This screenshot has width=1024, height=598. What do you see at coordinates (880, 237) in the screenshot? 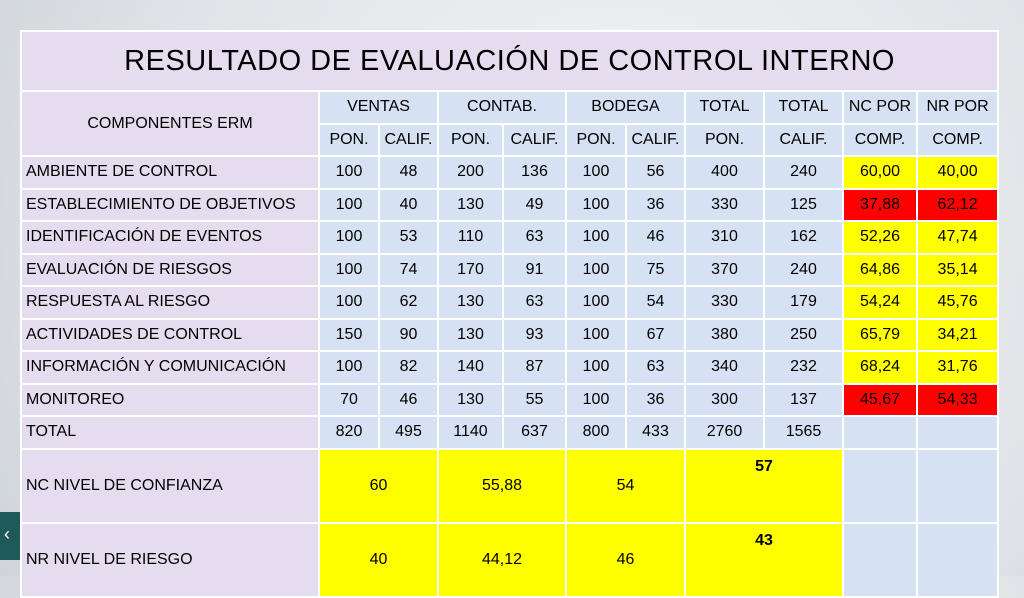
I see `table-cell: 52,26` at bounding box center [880, 237].